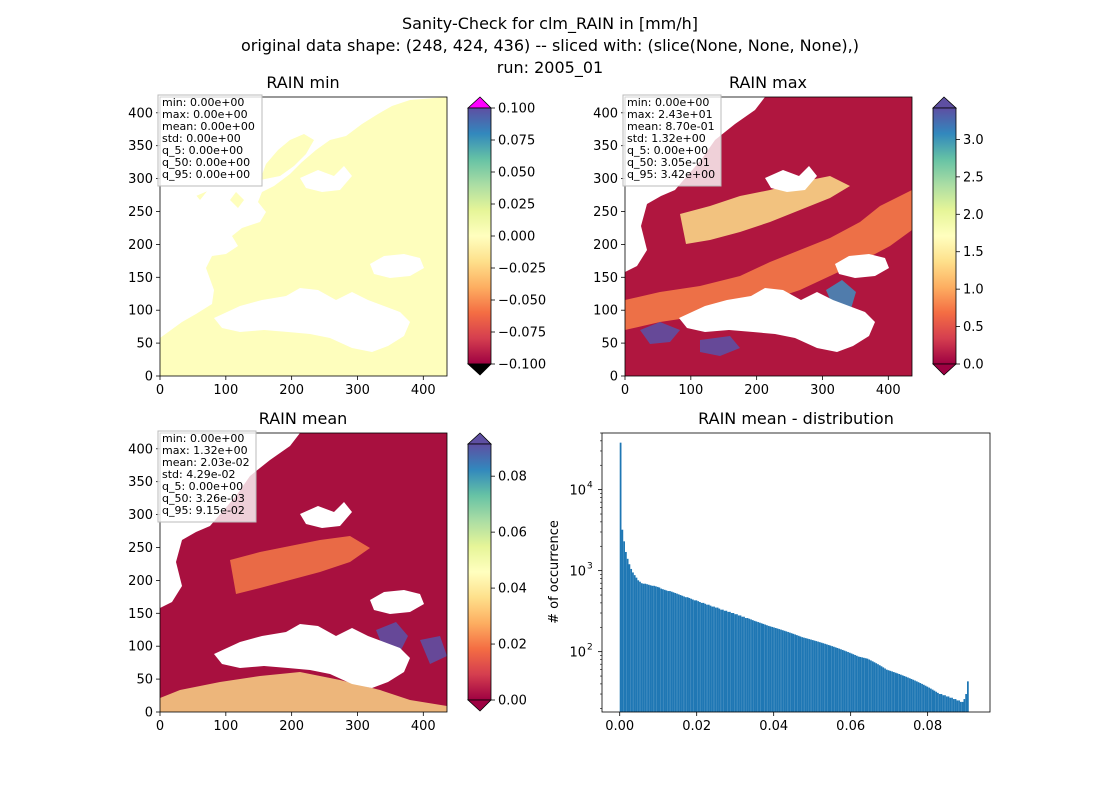  What do you see at coordinates (479, 705) in the screenshot?
I see `colorbar-under-extend-mean` at bounding box center [479, 705].